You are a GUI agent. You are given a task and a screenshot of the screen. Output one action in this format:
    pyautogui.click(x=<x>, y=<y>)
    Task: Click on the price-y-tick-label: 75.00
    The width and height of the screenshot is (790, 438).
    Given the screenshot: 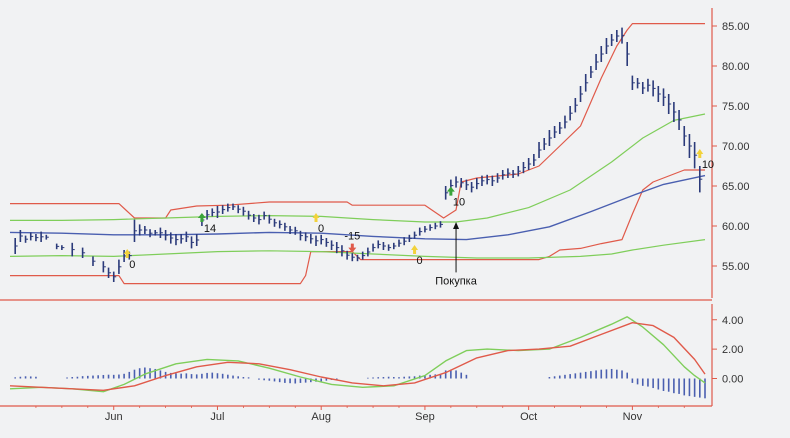 What is the action you would take?
    pyautogui.click(x=736, y=107)
    